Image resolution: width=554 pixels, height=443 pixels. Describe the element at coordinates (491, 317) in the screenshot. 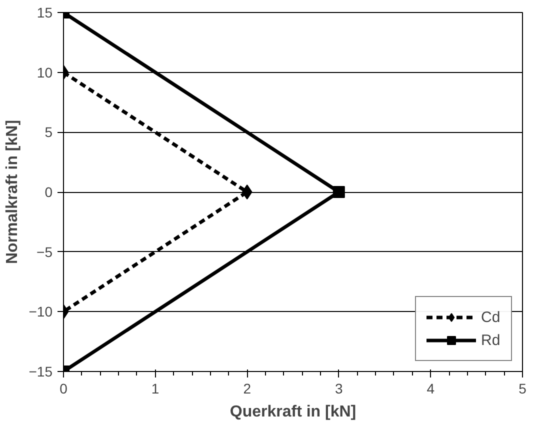

I see `legend-label: Cd` at that location.